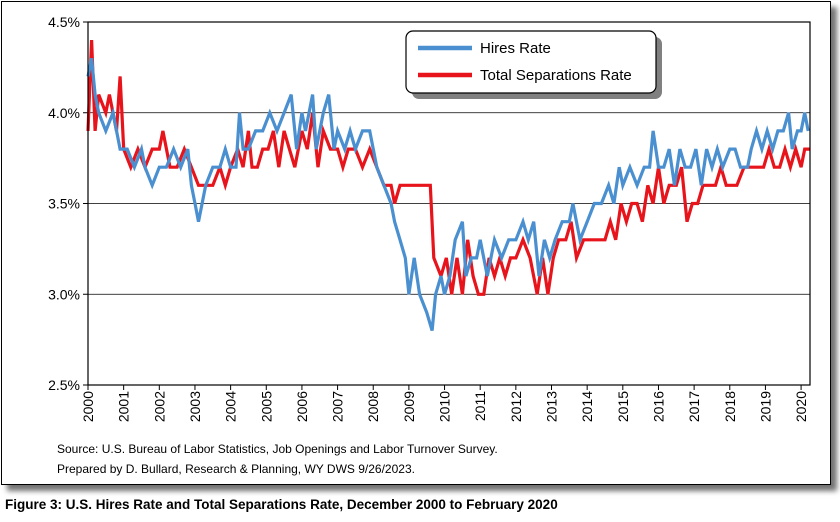 The height and width of the screenshot is (522, 840). Describe the element at coordinates (373, 406) in the screenshot. I see `x-tick-label: 2008` at that location.